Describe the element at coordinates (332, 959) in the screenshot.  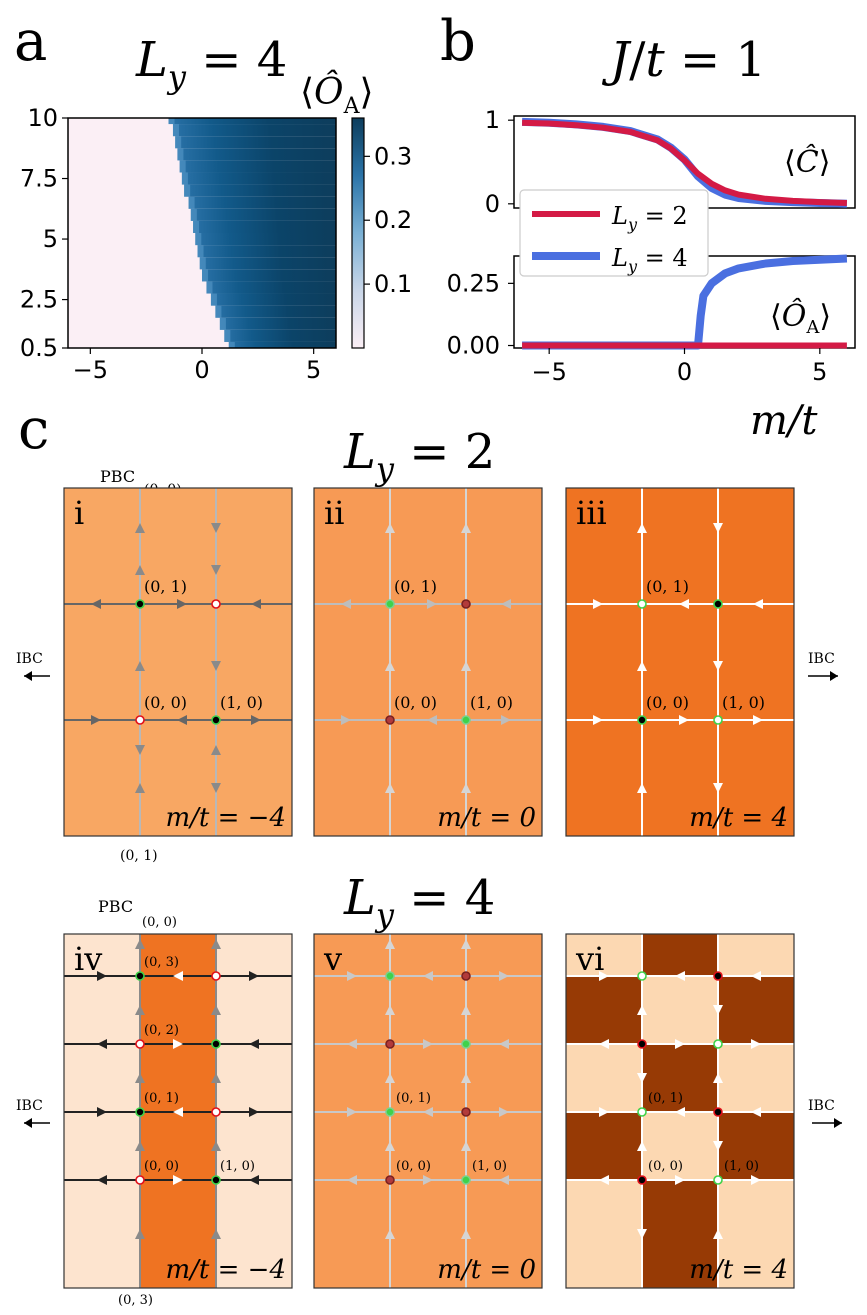
I see `panel-roman-label: v` at that location.